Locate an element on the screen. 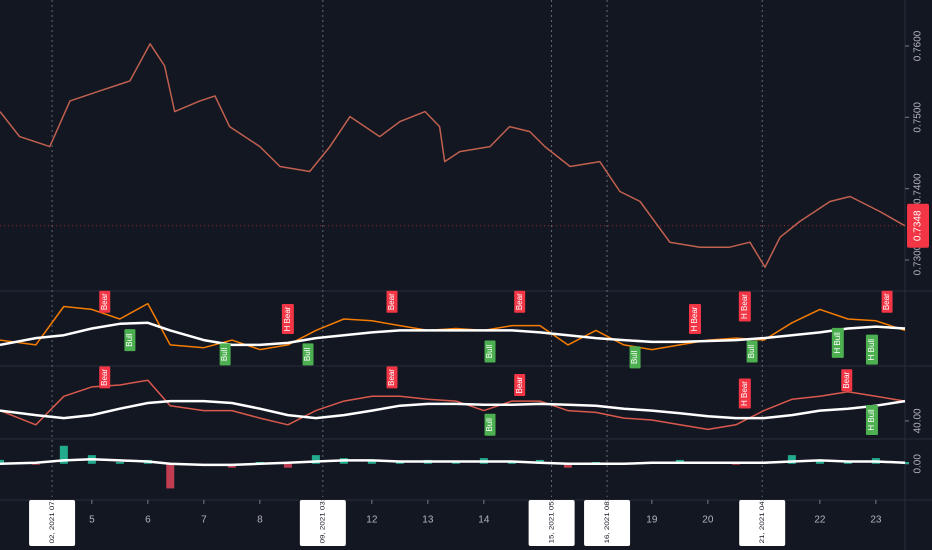 Image resolution: width=932 pixels, height=550 pixels. y-tick-label: 0.7400 is located at coordinates (918, 188).